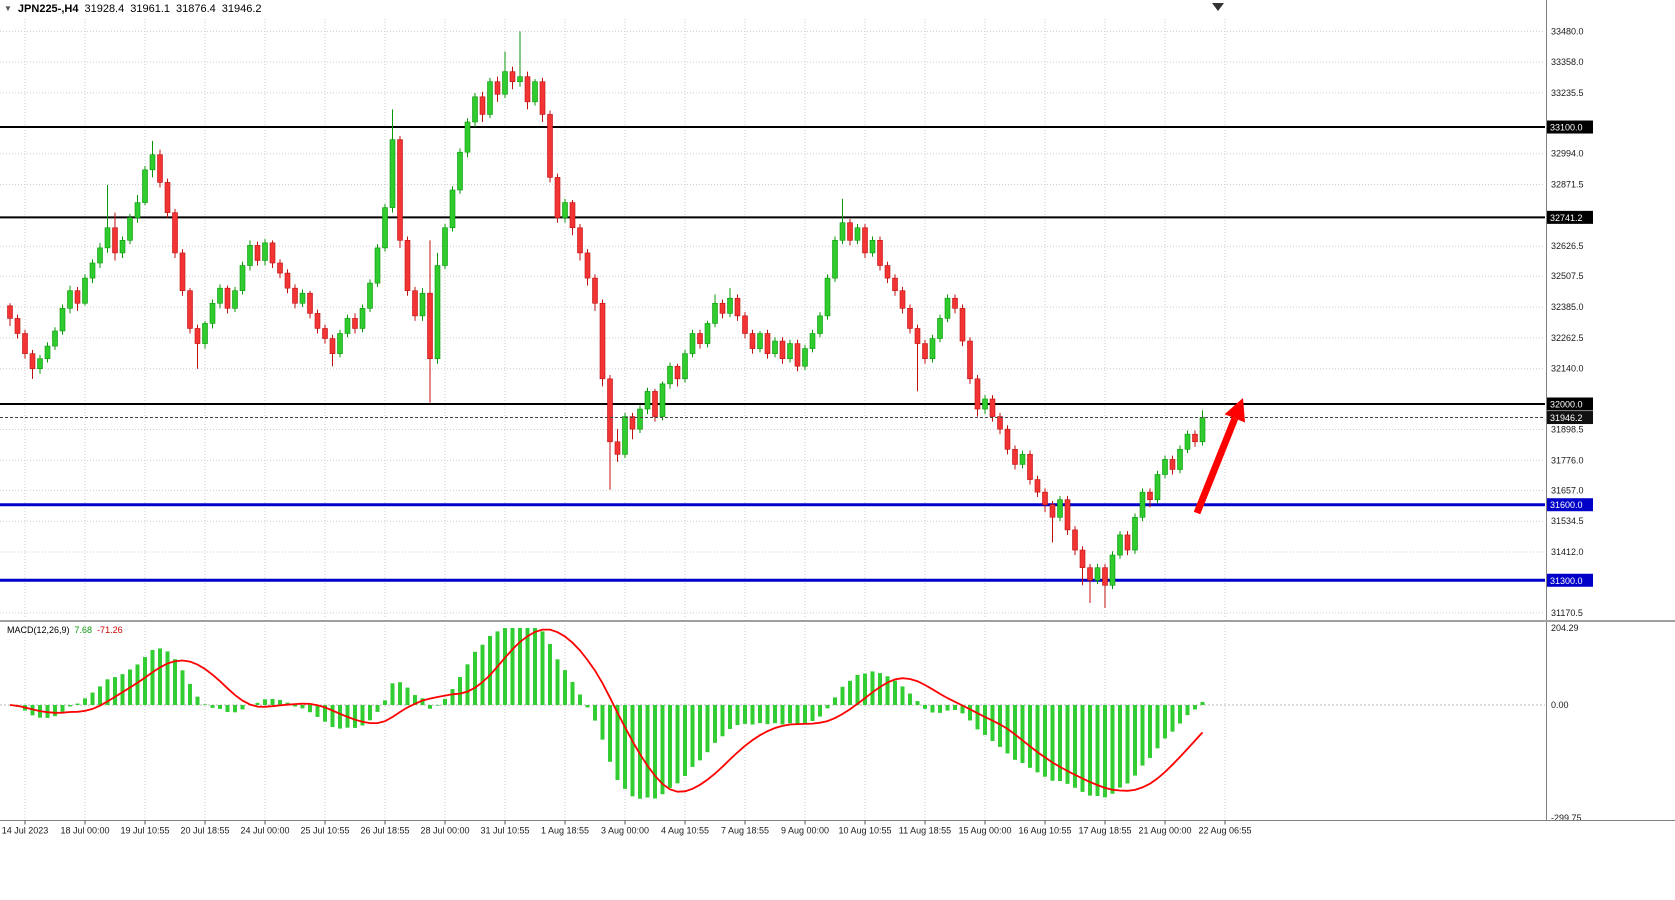  Describe the element at coordinates (745, 831) in the screenshot. I see `time-label: 7 Aug 18:55` at that location.